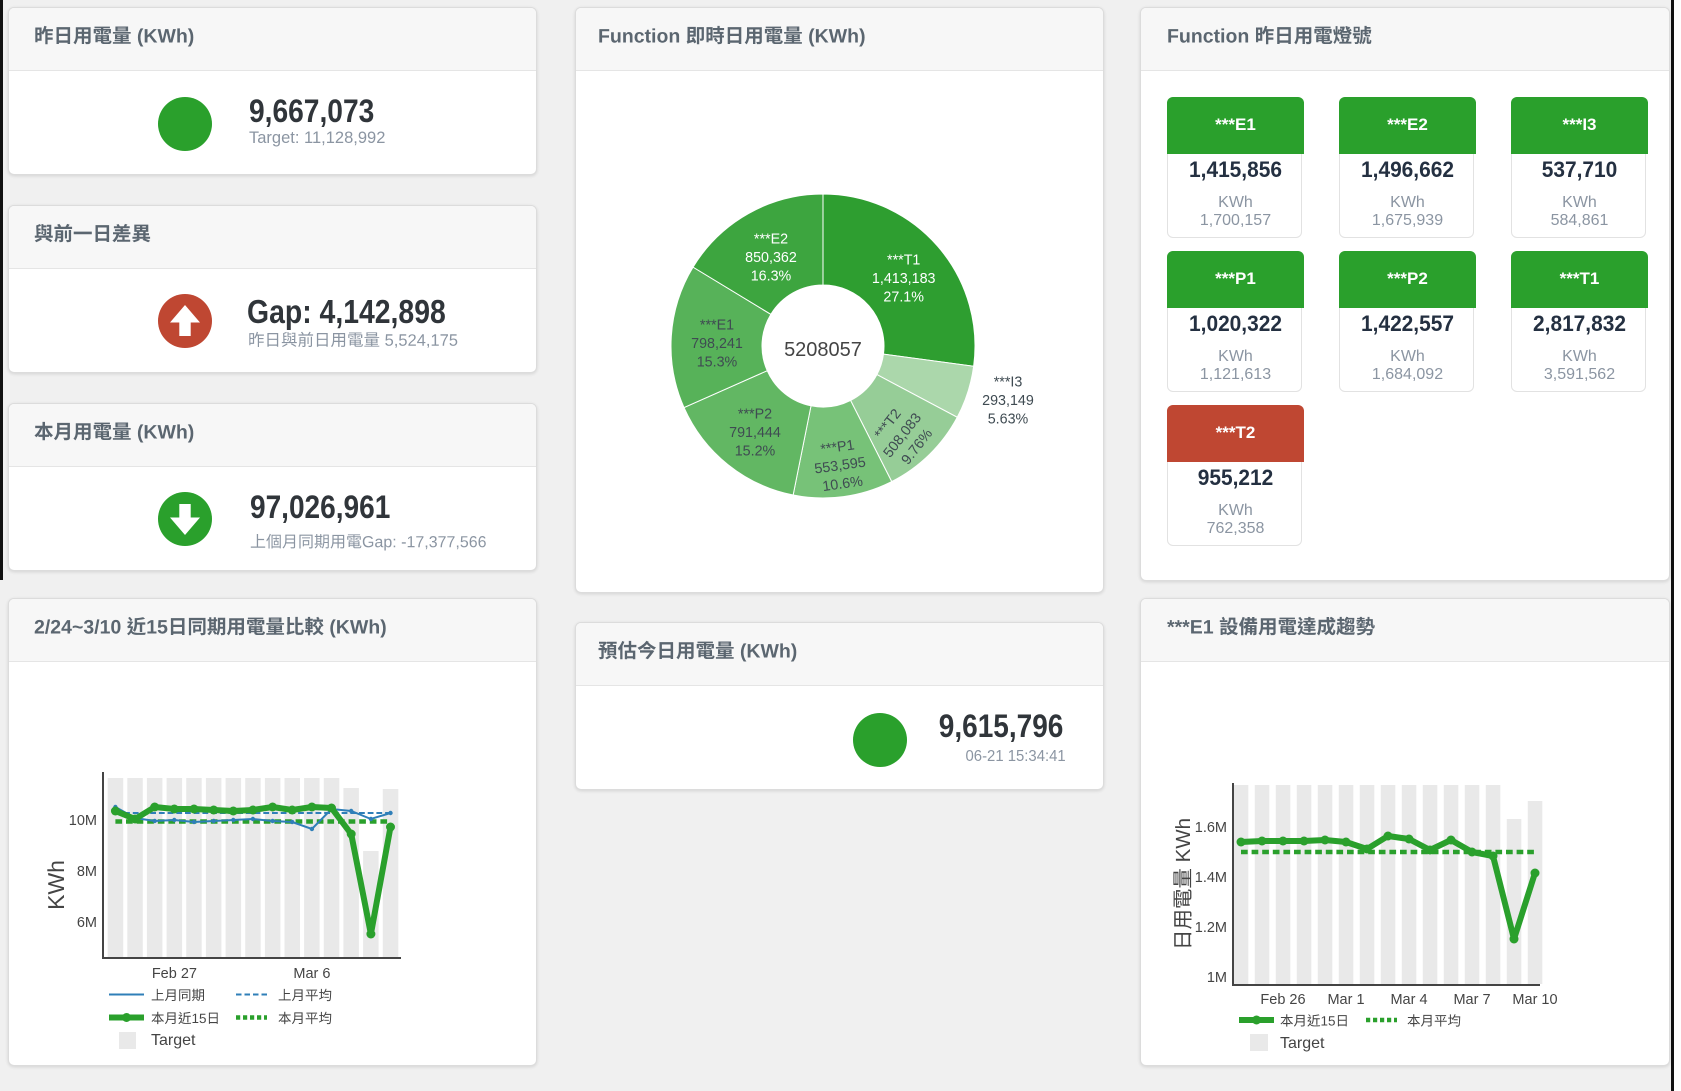 The image size is (1681, 1091). Describe the element at coordinates (903, 298) in the screenshot. I see `svg-text: 27.1%` at that location.